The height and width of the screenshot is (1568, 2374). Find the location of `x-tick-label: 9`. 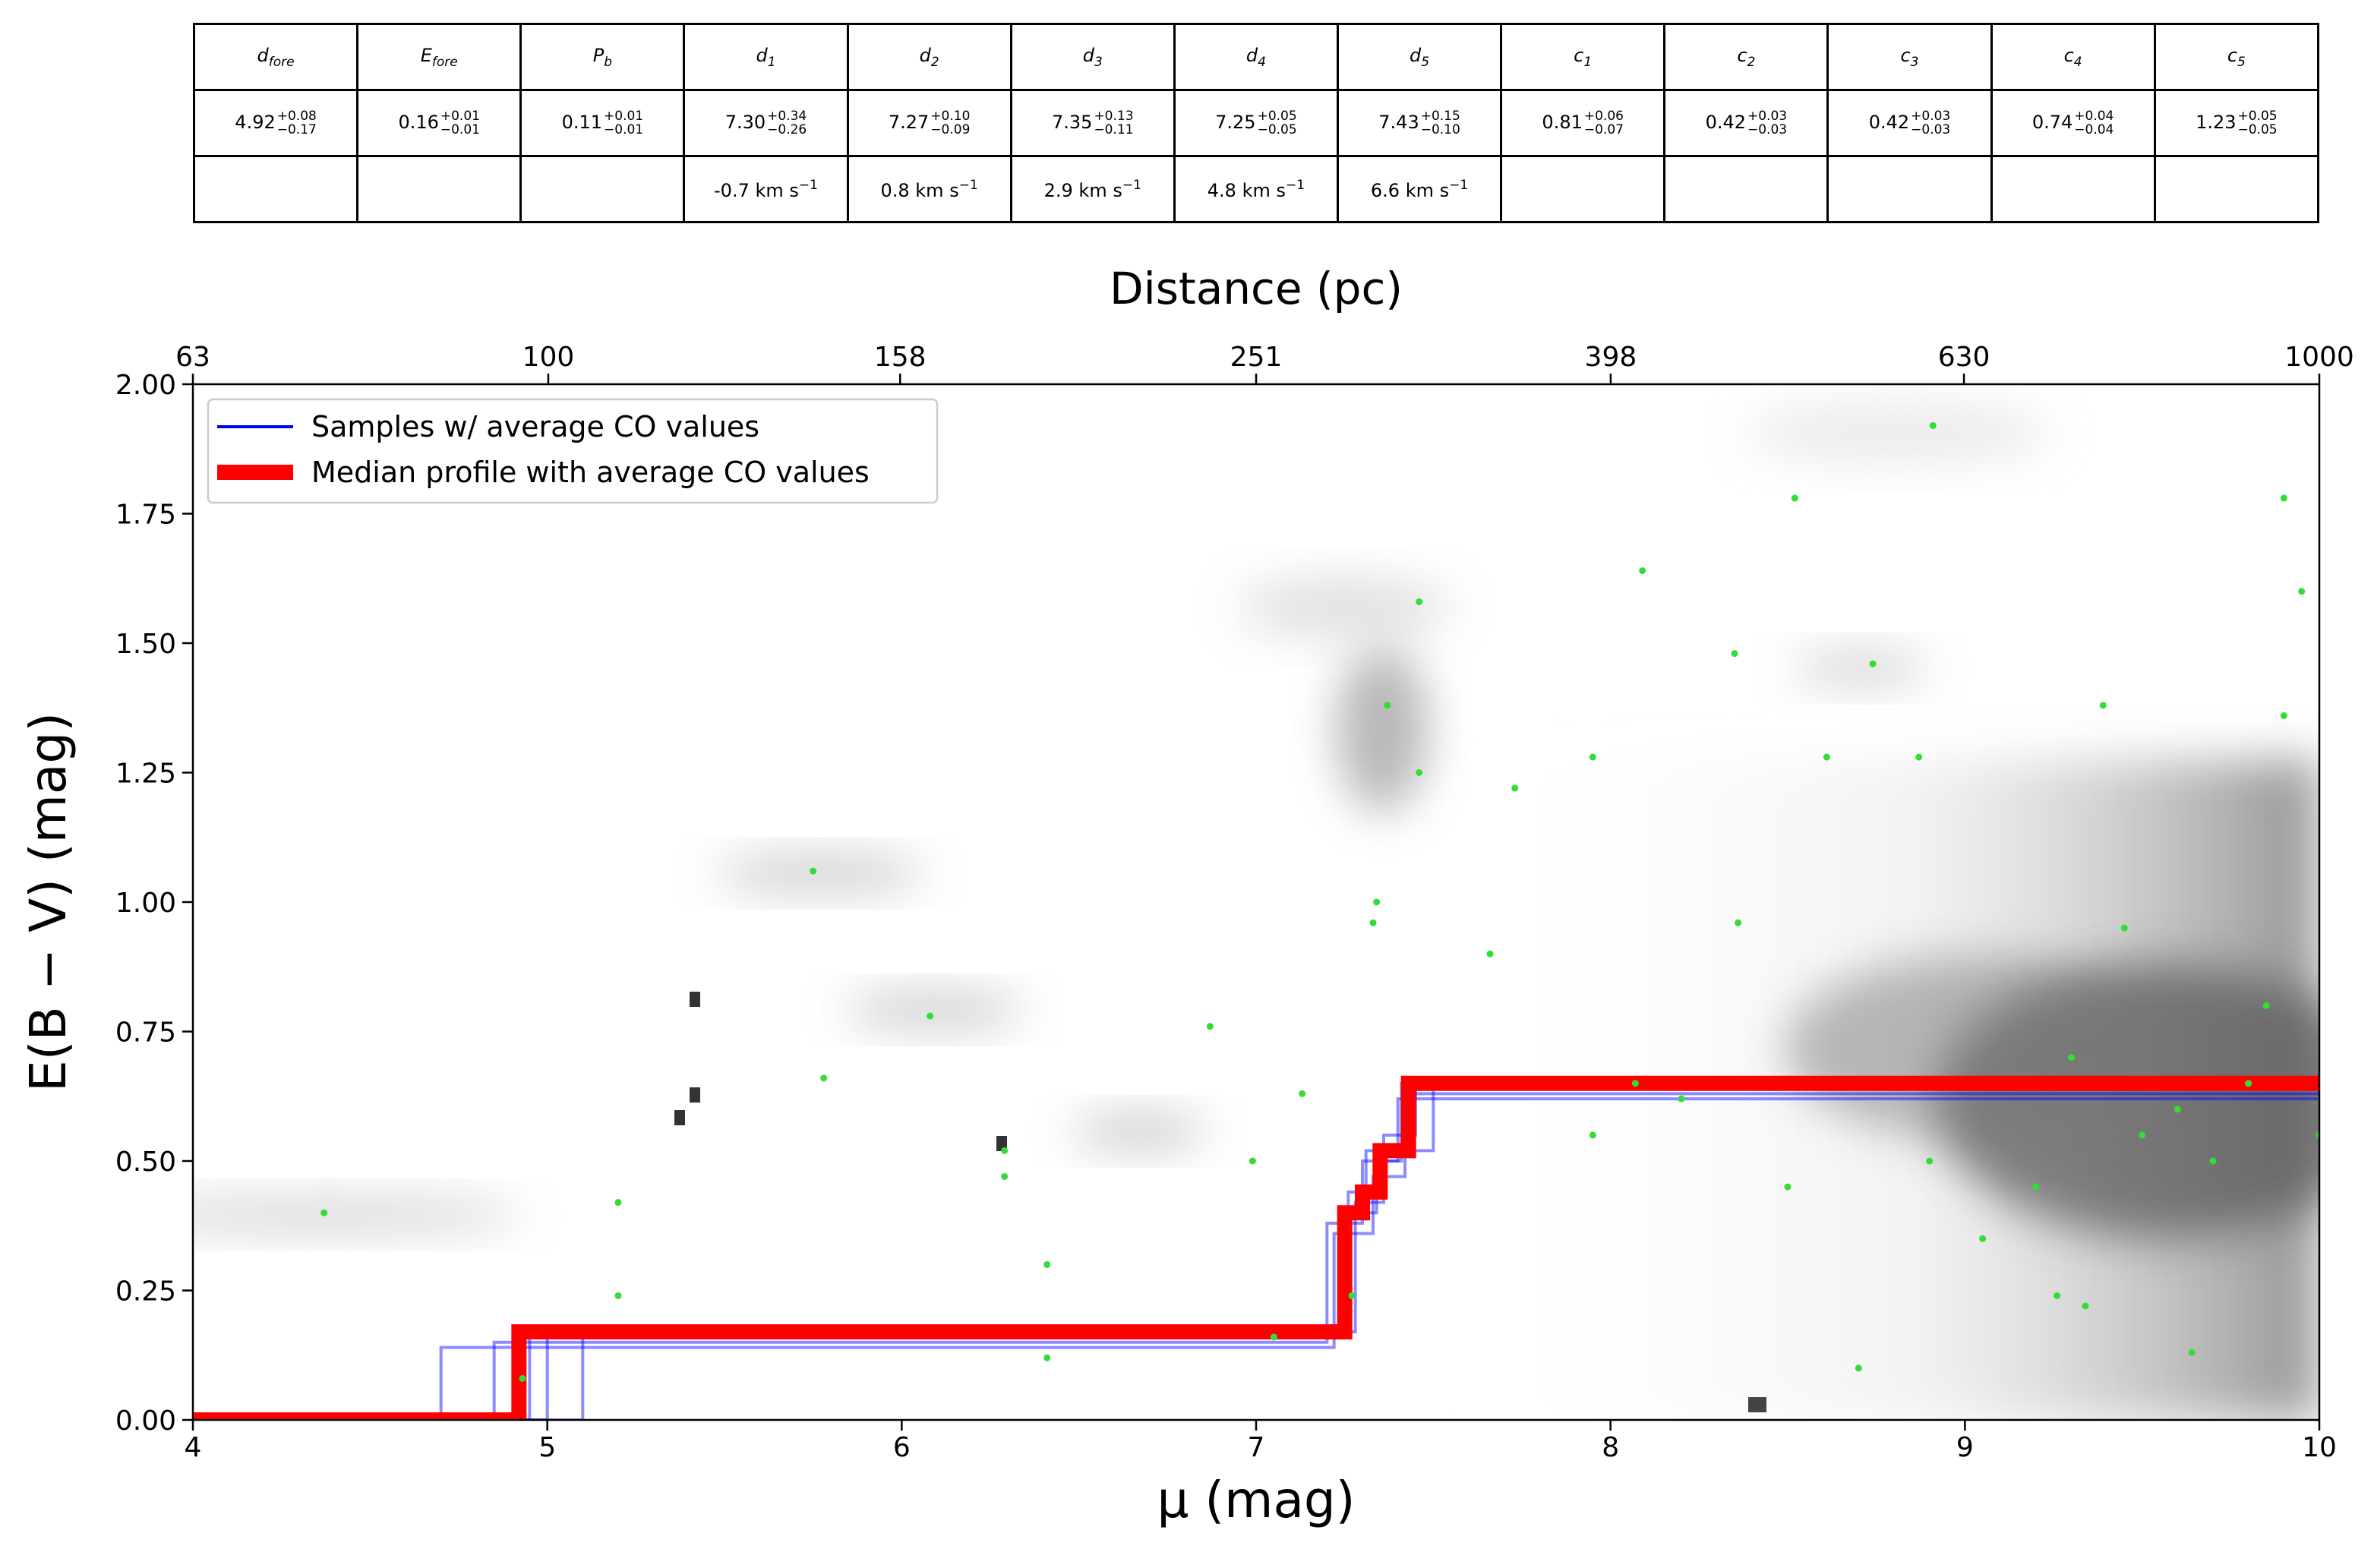

x-tick-label: 9 is located at coordinates (1965, 1447).